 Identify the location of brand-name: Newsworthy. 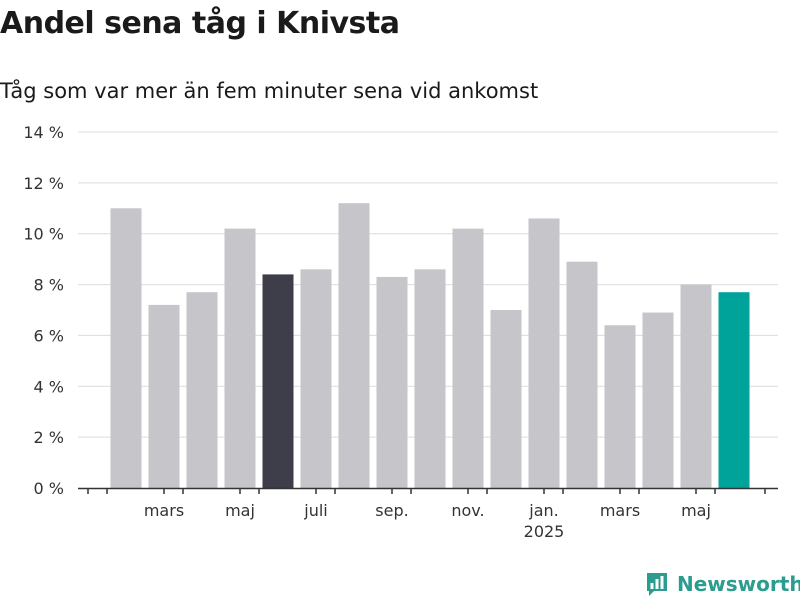
(738, 584).